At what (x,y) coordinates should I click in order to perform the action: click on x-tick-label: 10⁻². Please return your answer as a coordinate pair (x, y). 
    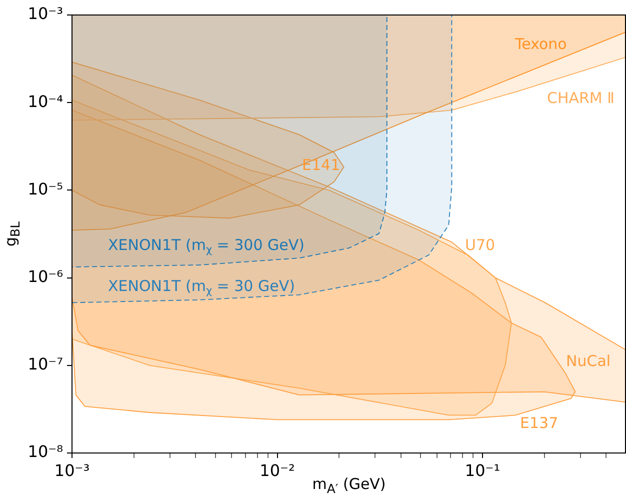
    Looking at the image, I should click on (277, 470).